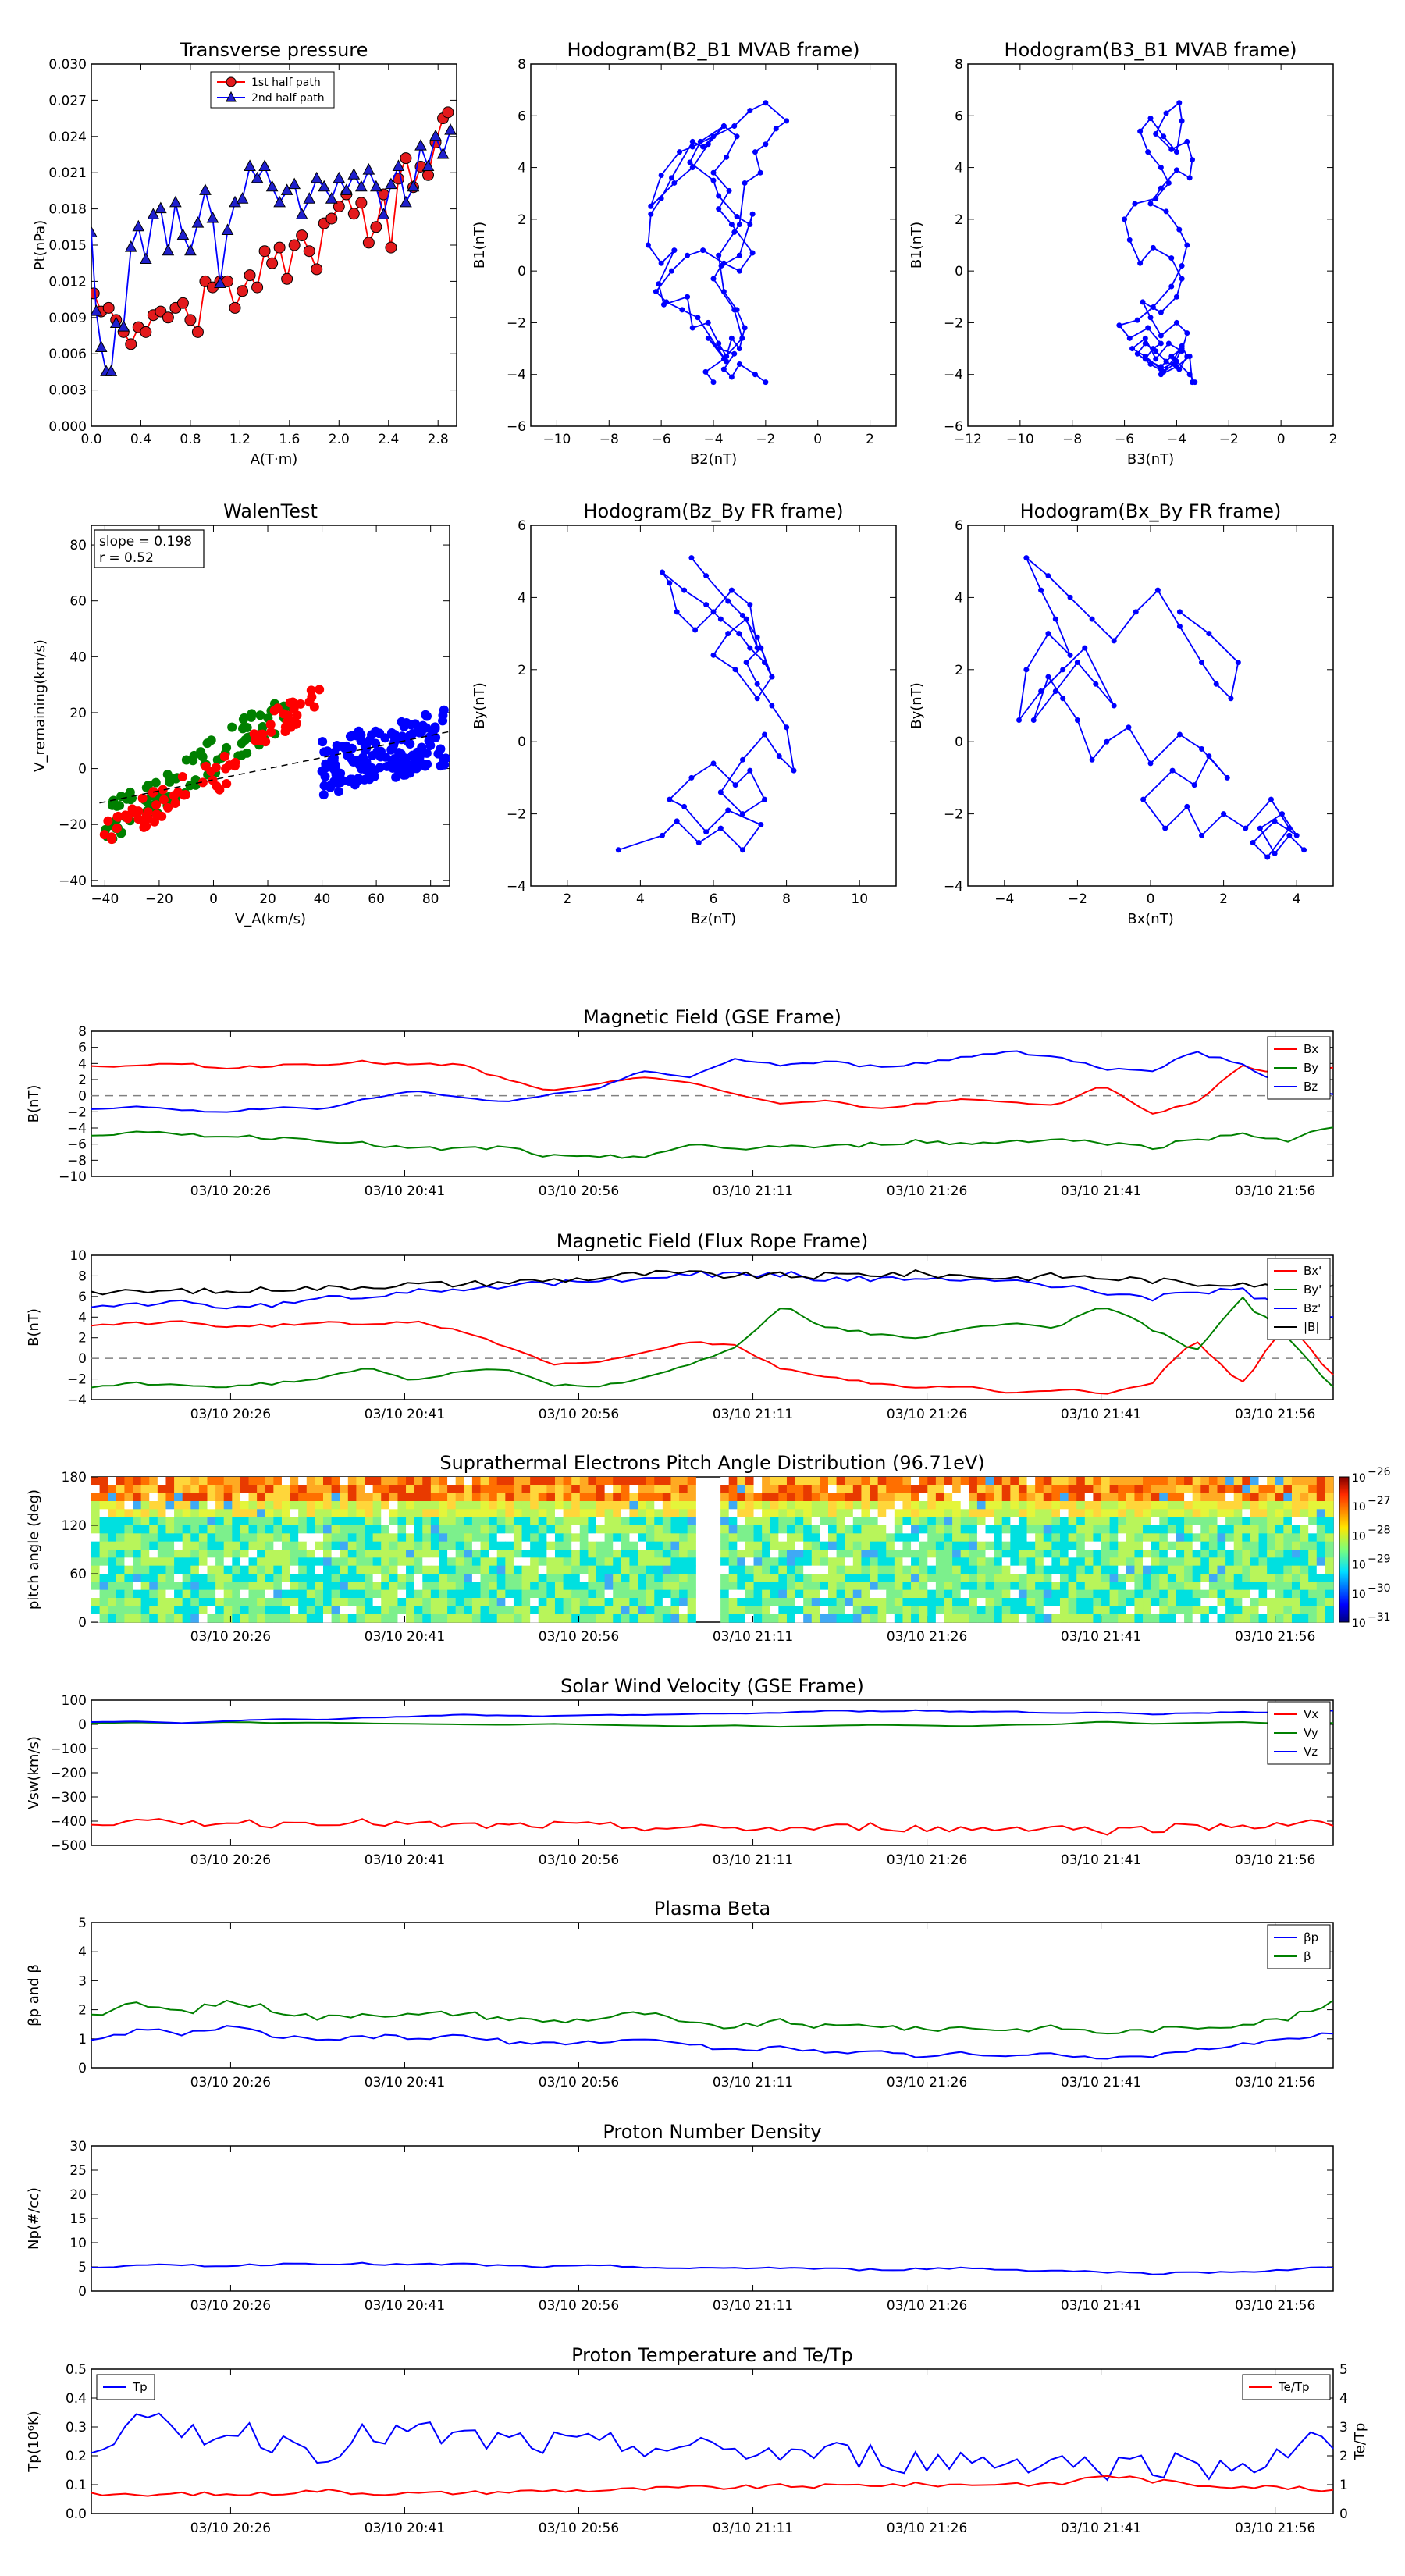 This screenshot has width=1405, height=2576. What do you see at coordinates (1312, 1271) in the screenshot?
I see `legend-label: Bx'` at bounding box center [1312, 1271].